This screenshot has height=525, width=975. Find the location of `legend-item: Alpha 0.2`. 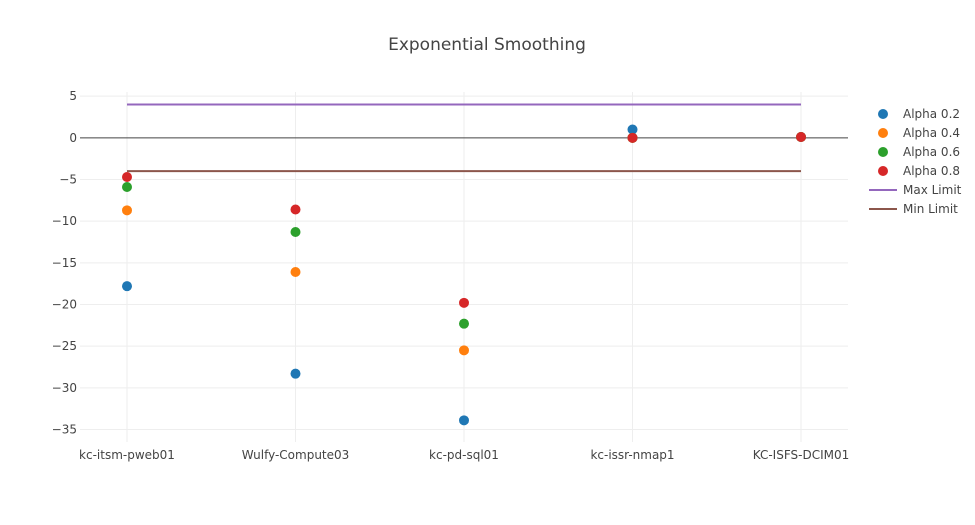

legend-item: Alpha 0.2 is located at coordinates (919, 114).